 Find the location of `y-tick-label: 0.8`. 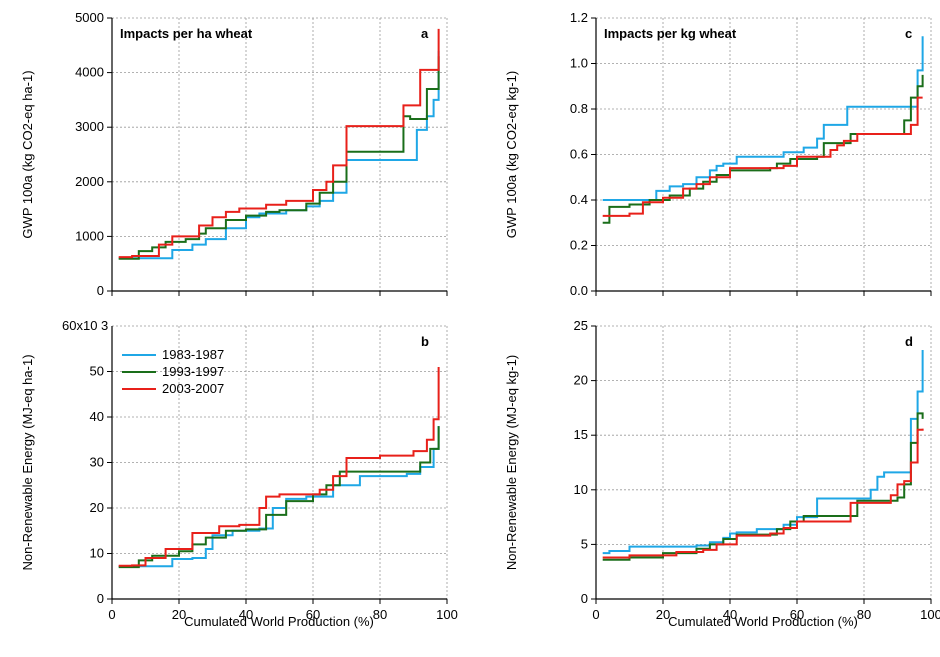

y-tick-label: 0.8 is located at coordinates (579, 108).